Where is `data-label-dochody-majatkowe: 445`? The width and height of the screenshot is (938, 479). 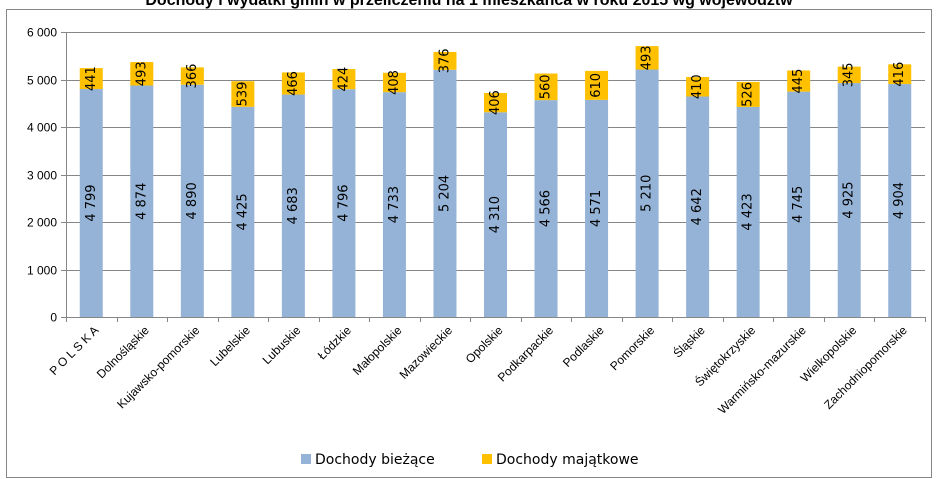 data-label-dochody-majatkowe: 445 is located at coordinates (798, 81).